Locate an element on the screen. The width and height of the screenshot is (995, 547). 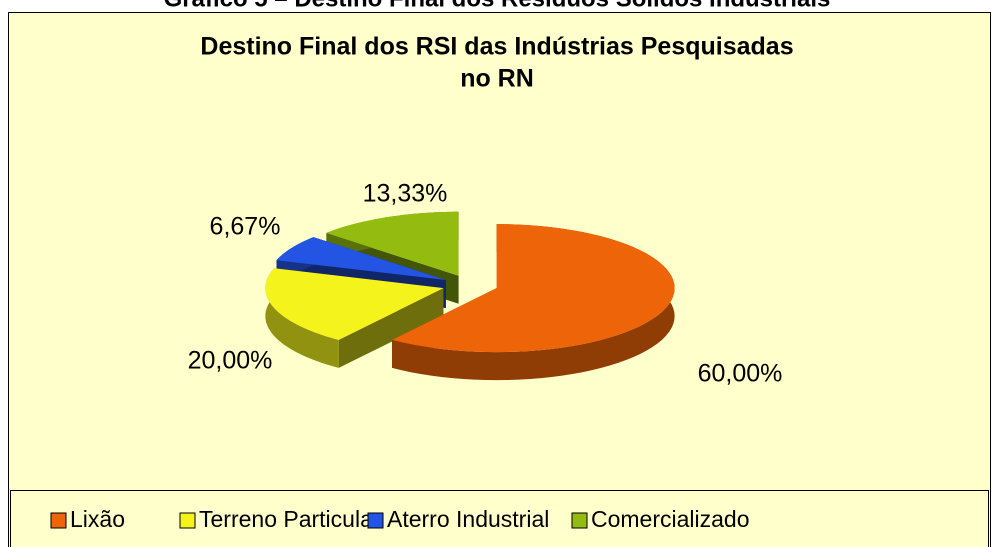
data-label: 6,67% is located at coordinates (245, 227).